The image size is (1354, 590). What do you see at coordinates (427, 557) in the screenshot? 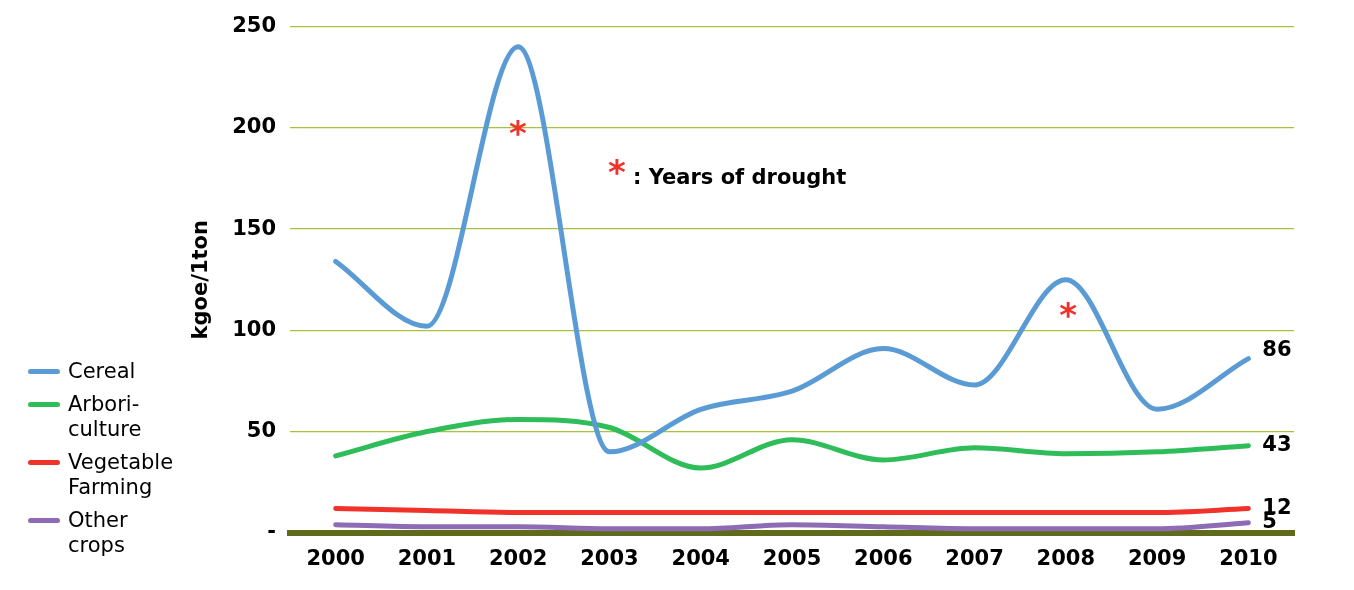
I see `x-tick-label: 2001` at bounding box center [427, 557].